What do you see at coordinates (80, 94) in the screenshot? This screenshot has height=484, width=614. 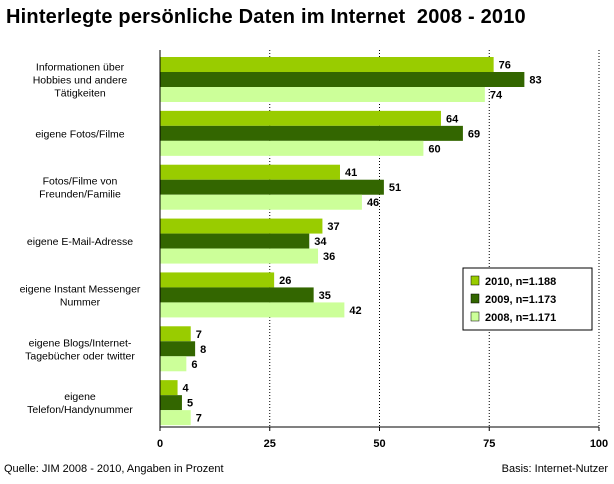 I see `category-label-0-2: Tätigkeiten` at bounding box center [80, 94].